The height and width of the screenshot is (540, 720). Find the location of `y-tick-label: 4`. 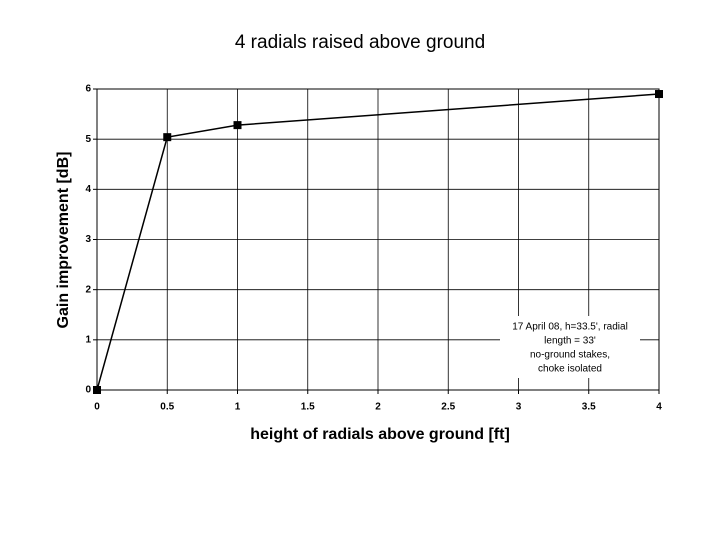

y-tick-label: 4 is located at coordinates (88, 189).